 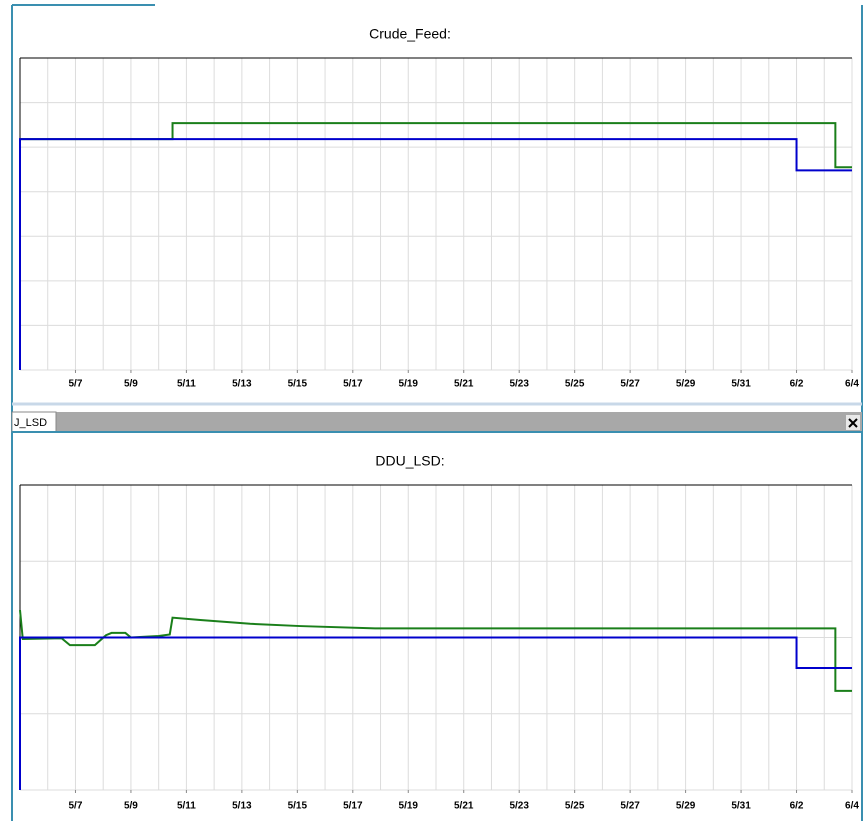 I want to click on tab-bar, so click(x=437, y=422).